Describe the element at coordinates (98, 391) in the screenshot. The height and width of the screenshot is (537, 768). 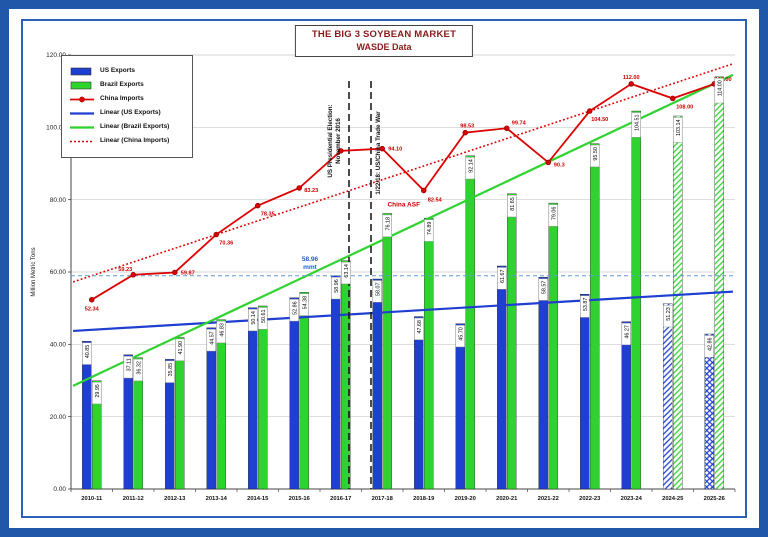
I see `svg-text: 29.95` at that location.